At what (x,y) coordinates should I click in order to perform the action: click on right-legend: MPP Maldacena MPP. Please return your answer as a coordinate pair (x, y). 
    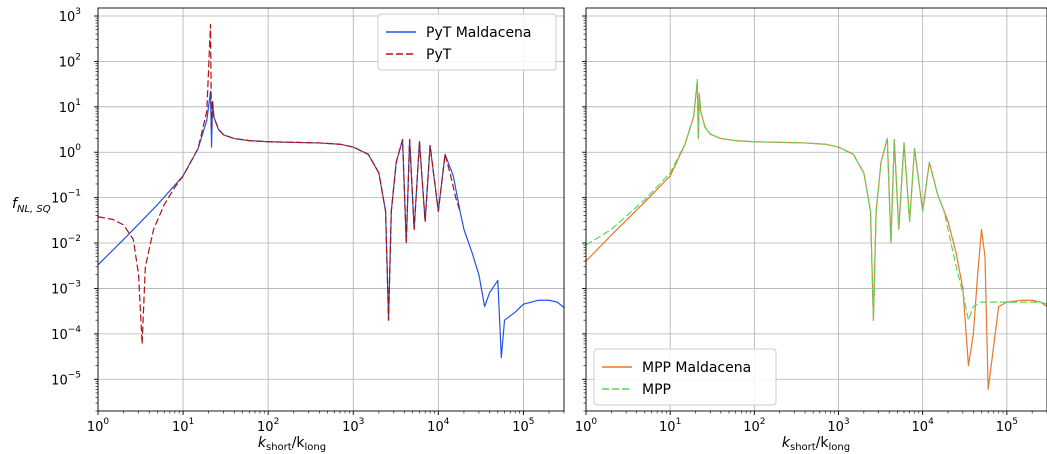
    Looking at the image, I should click on (685, 377).